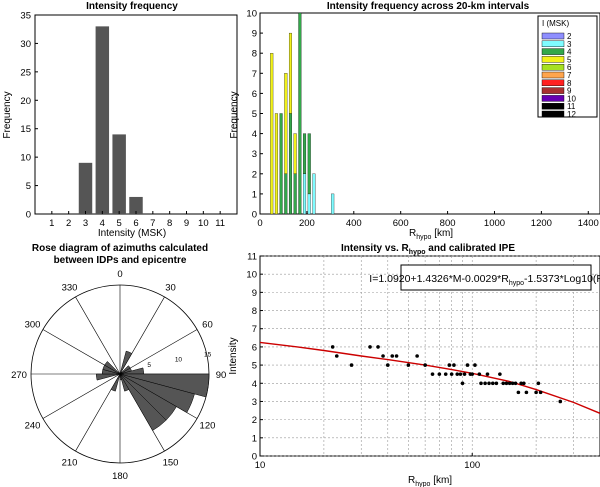 The image size is (600, 487). Describe the element at coordinates (569, 36) in the screenshot. I see `legend-label-2: 2` at that location.